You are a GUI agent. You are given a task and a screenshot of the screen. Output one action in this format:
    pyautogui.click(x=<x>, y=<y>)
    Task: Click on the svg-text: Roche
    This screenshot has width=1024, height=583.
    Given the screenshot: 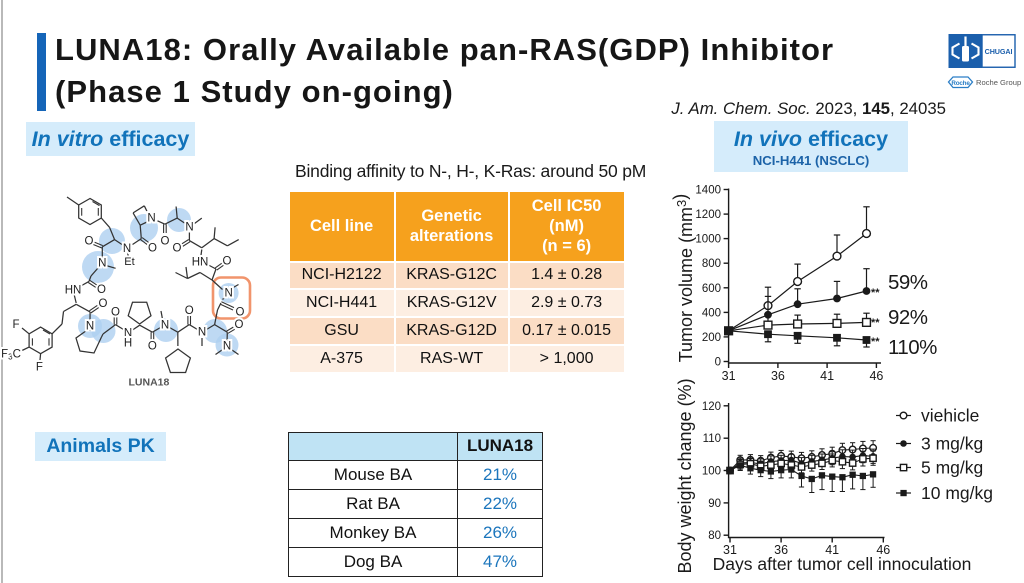 What is the action you would take?
    pyautogui.click(x=960, y=83)
    